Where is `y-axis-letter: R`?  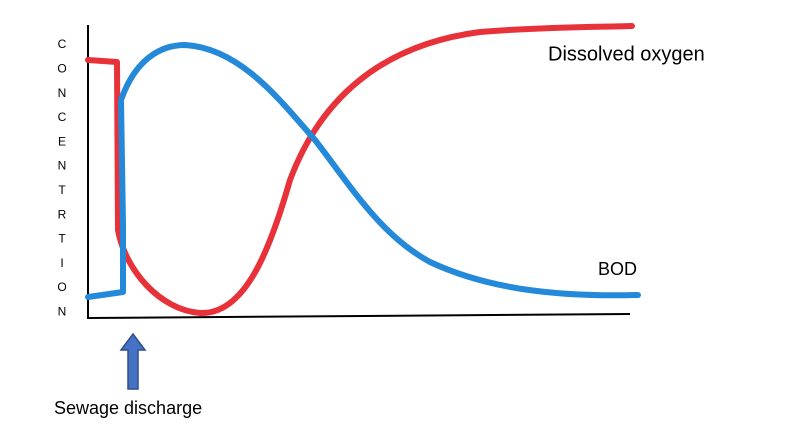
y-axis-letter: R is located at coordinates (62, 214).